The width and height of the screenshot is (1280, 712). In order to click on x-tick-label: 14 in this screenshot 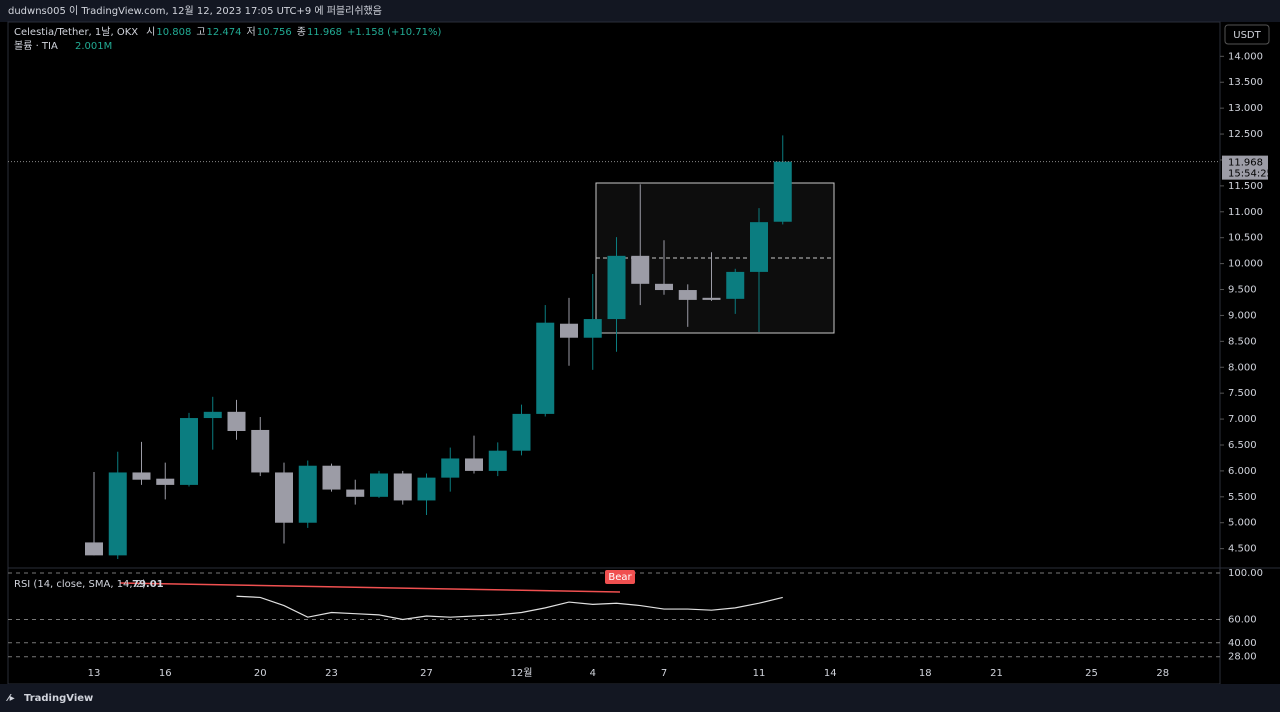, I will do `click(830, 673)`.